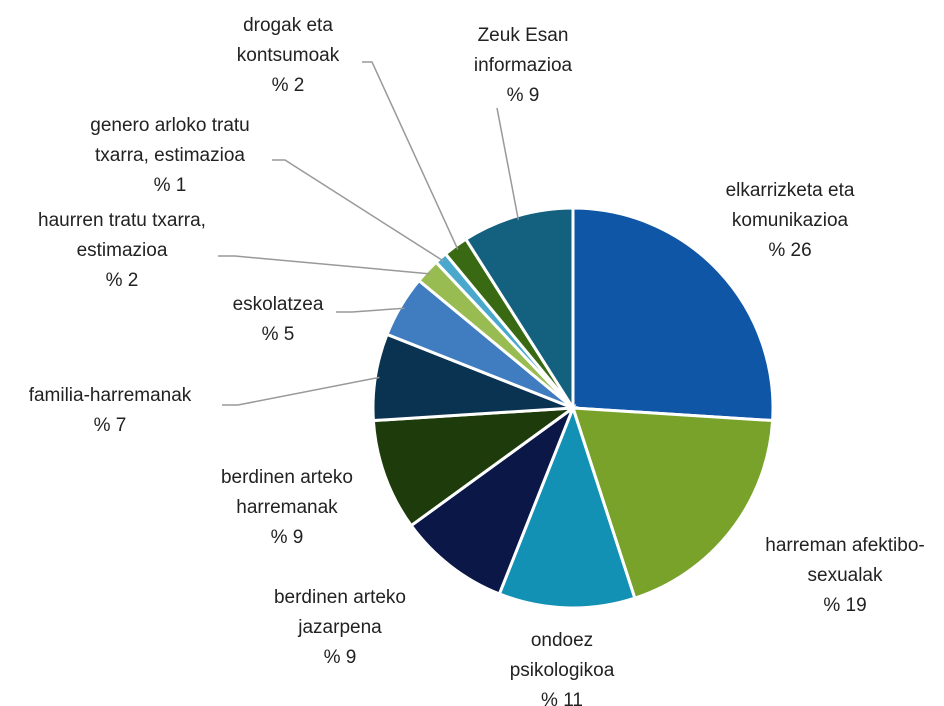 The height and width of the screenshot is (706, 944). I want to click on slice-label: familia-harremanak % 7, so click(110, 411).